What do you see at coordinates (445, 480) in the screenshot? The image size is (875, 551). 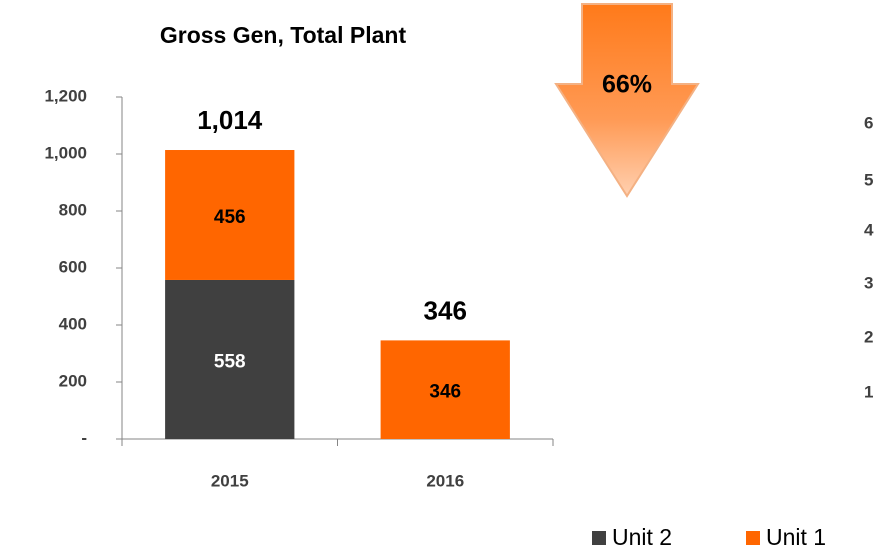 I see `x-tick-label: 2016` at bounding box center [445, 480].